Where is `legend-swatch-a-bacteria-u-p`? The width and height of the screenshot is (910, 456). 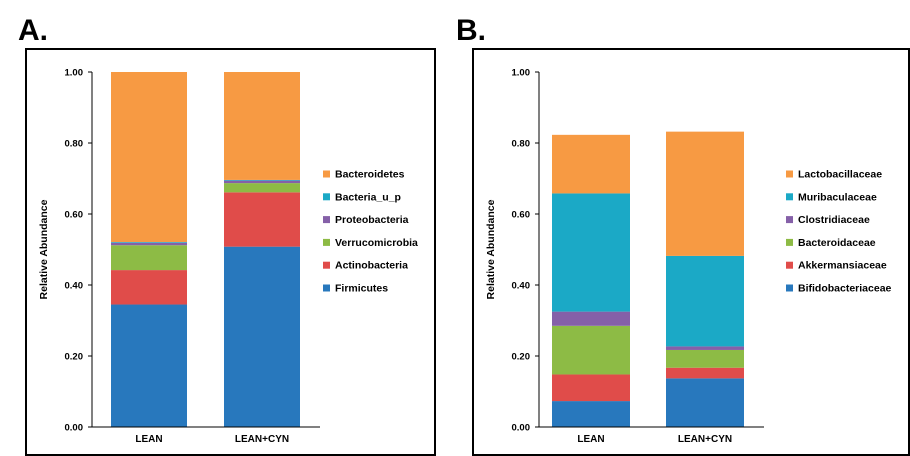 legend-swatch-a-bacteria-u-p is located at coordinates (326, 197).